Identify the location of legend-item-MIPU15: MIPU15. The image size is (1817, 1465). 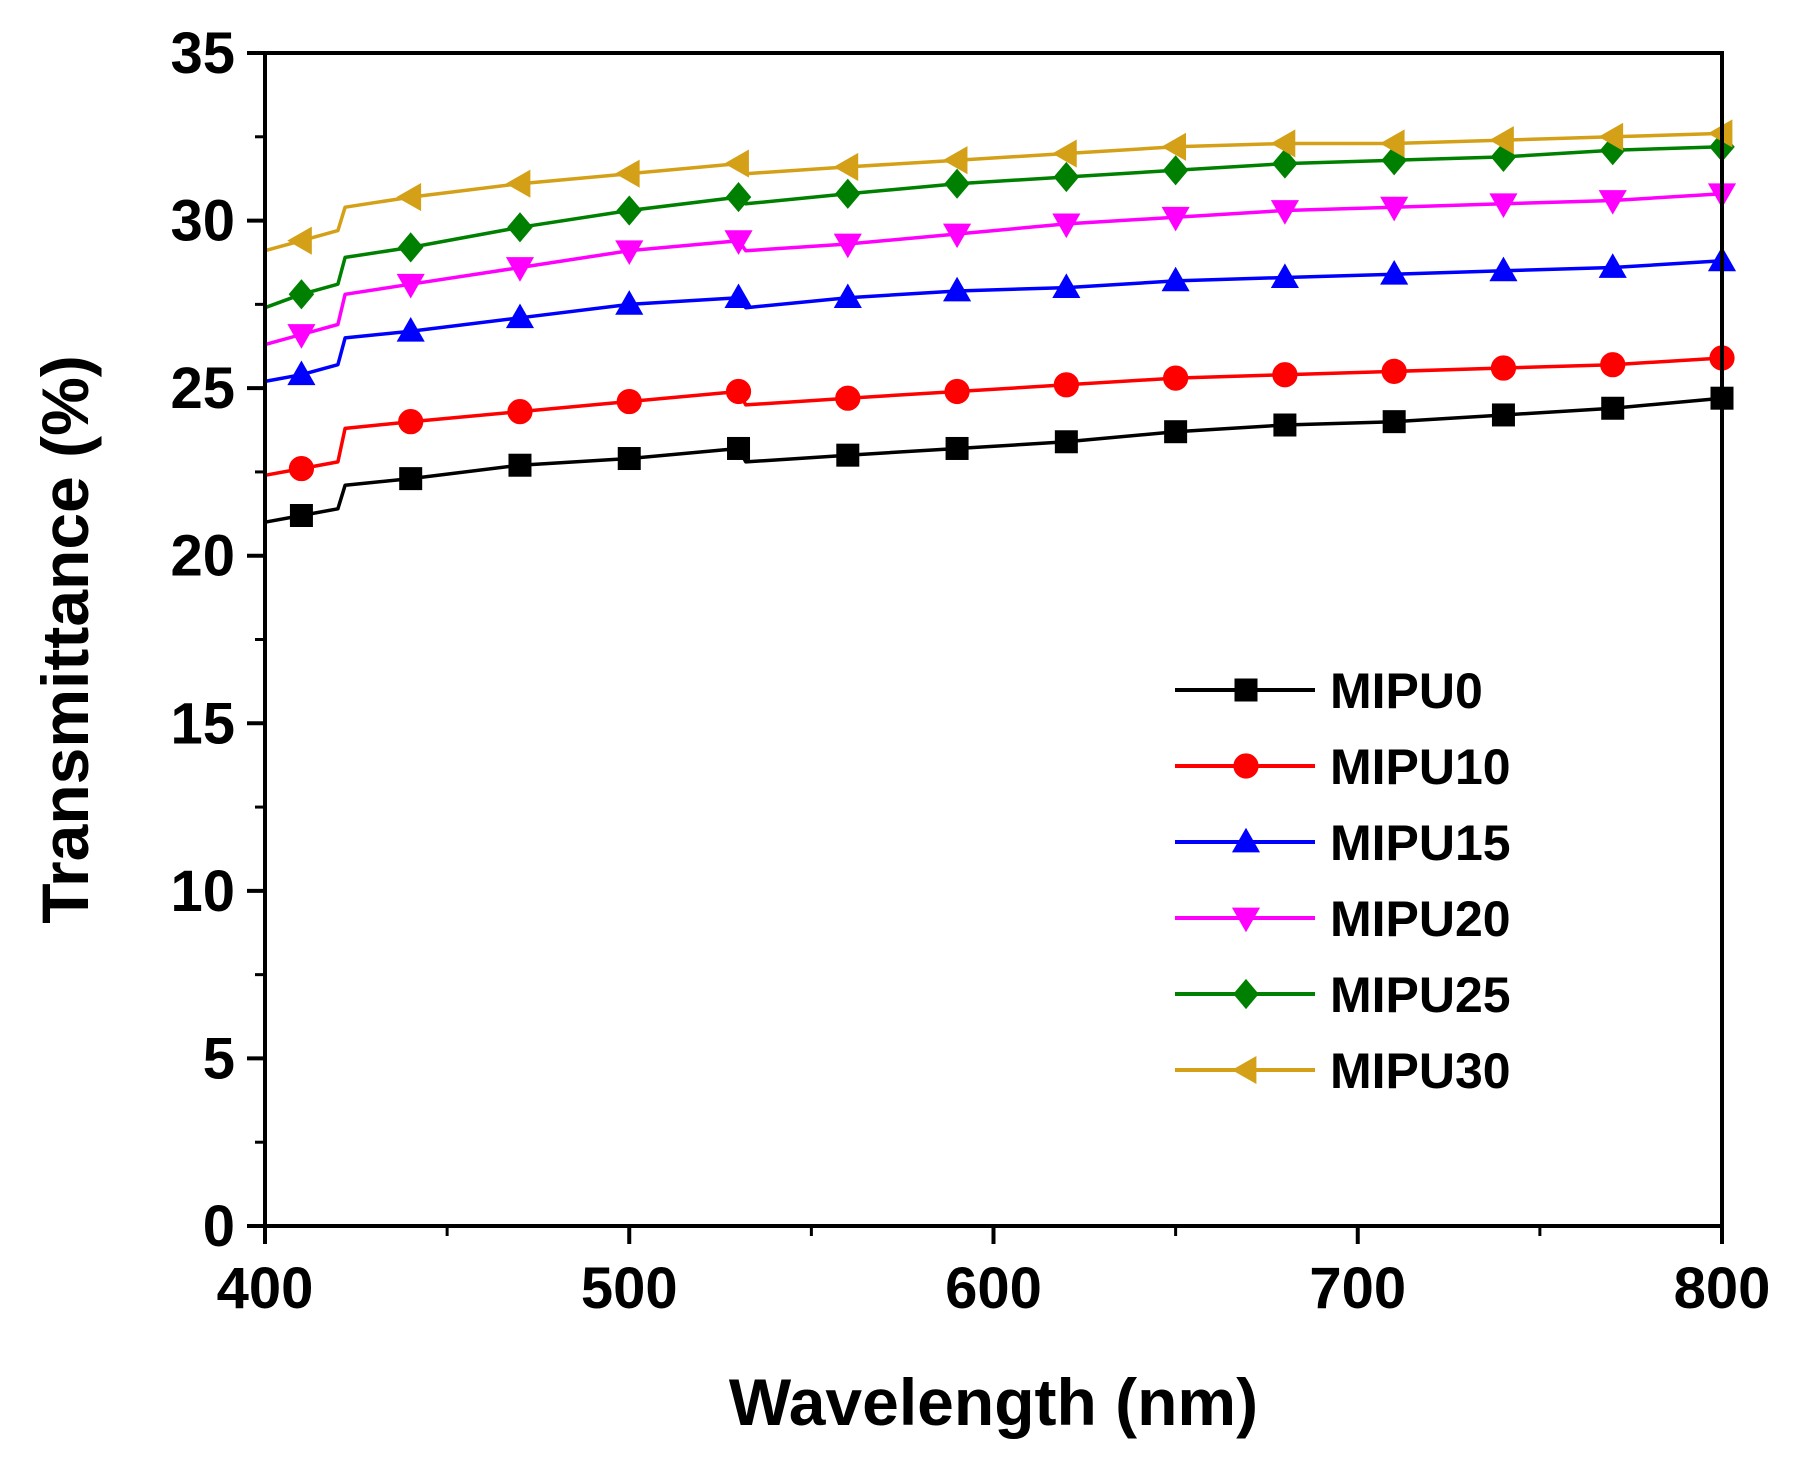
(1343, 843).